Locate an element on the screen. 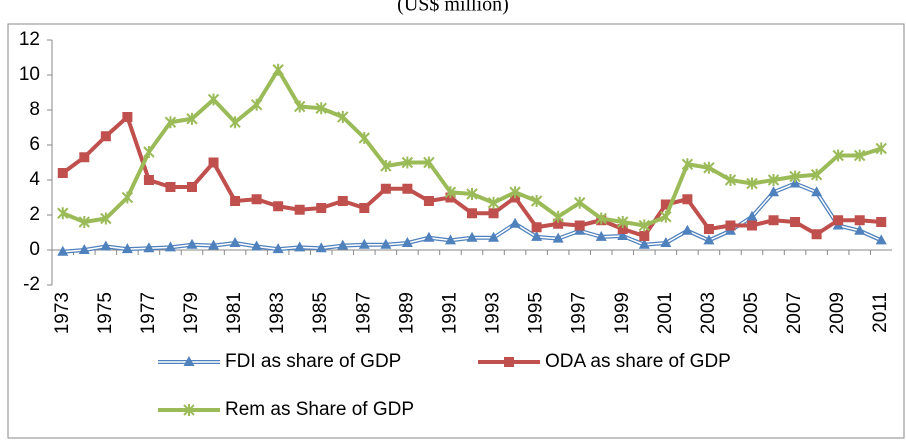  x-tick-label: 2007 is located at coordinates (794, 313).